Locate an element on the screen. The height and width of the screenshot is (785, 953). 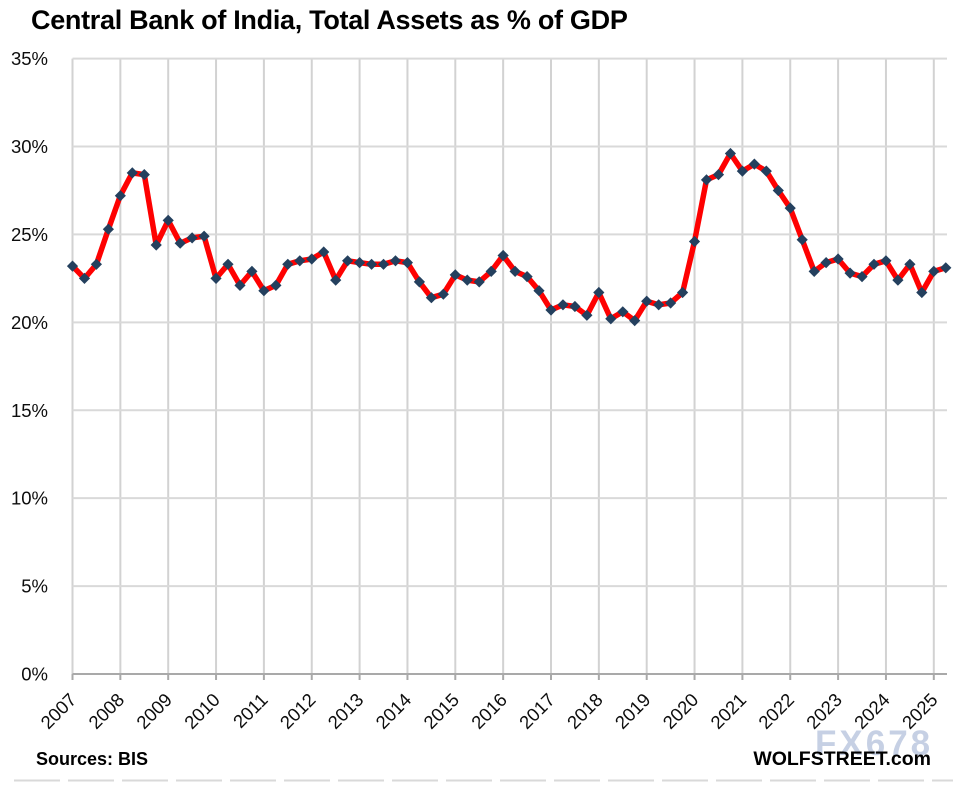
y-tick-label: 0% is located at coordinates (34, 674).